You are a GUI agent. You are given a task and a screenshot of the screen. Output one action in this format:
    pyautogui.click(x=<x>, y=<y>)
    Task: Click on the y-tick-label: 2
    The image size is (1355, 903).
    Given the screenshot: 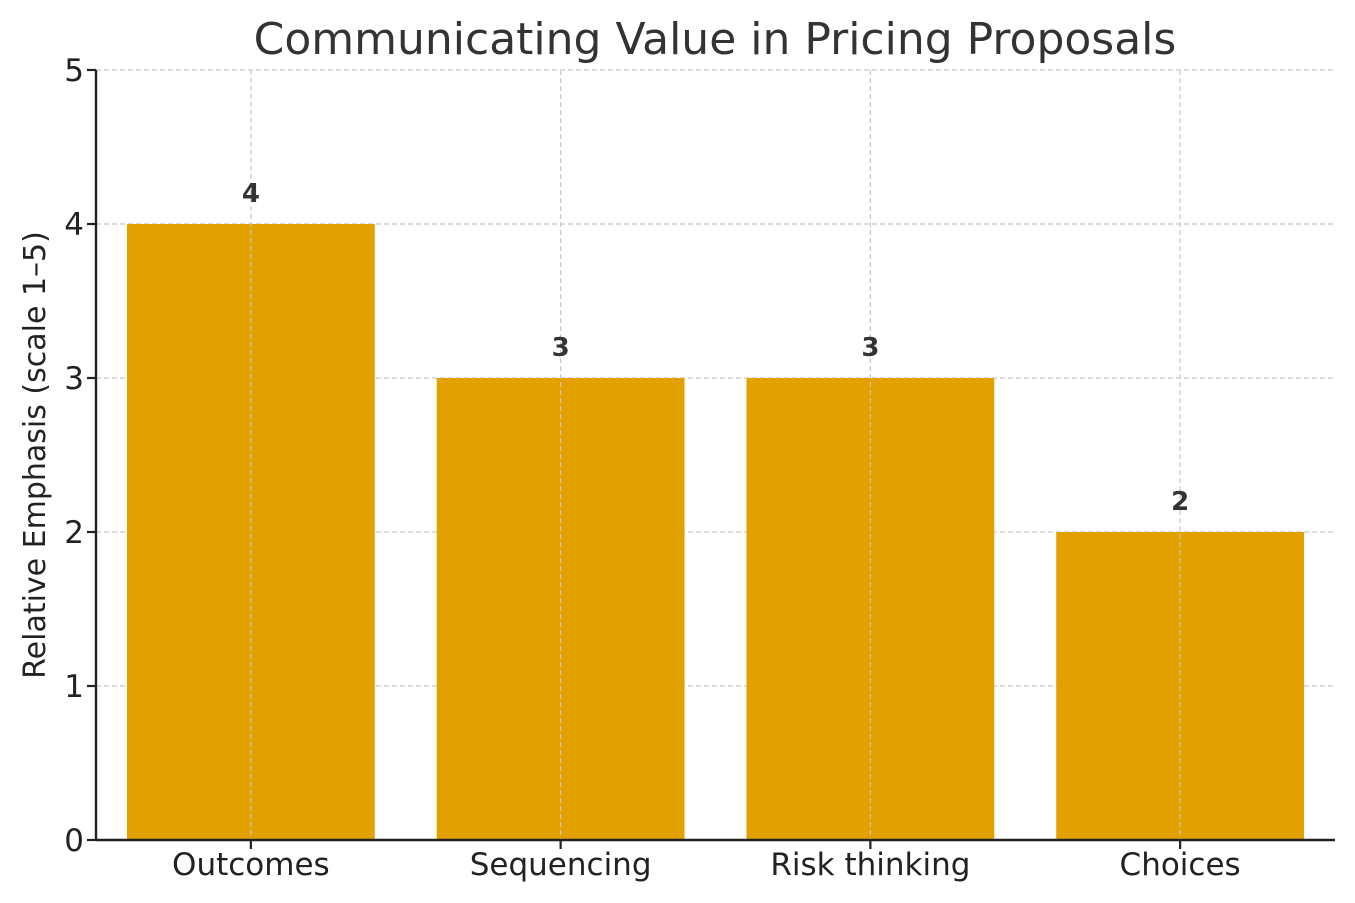 What is the action you would take?
    pyautogui.click(x=74, y=533)
    